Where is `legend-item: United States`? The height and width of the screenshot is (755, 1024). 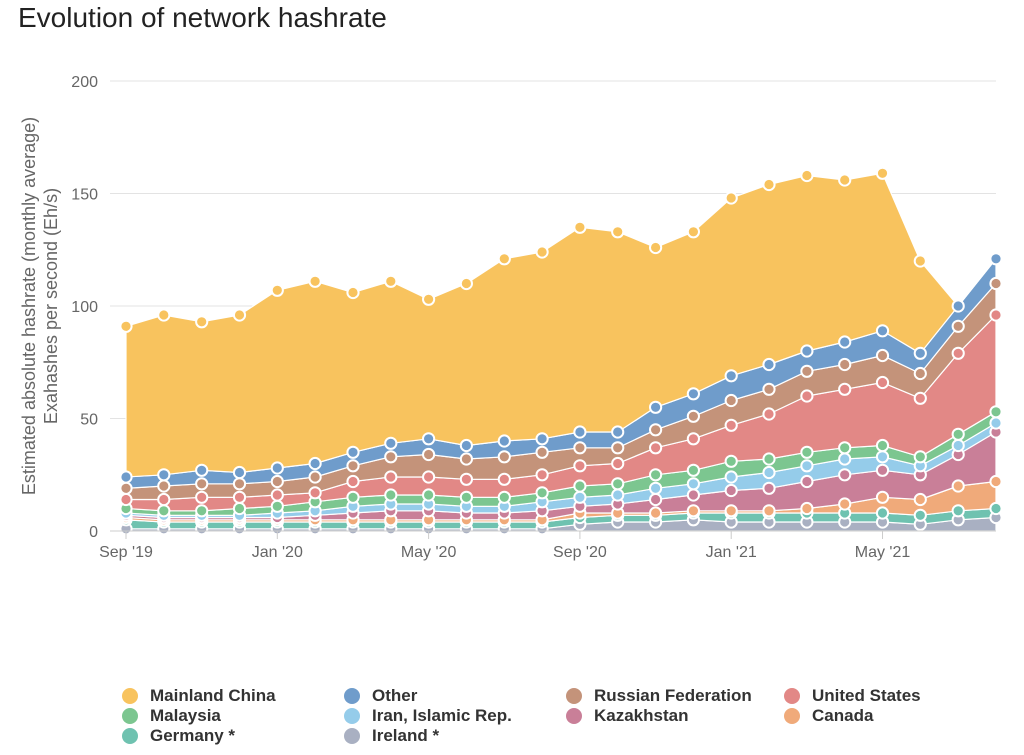 legend-item: United States is located at coordinates (852, 696).